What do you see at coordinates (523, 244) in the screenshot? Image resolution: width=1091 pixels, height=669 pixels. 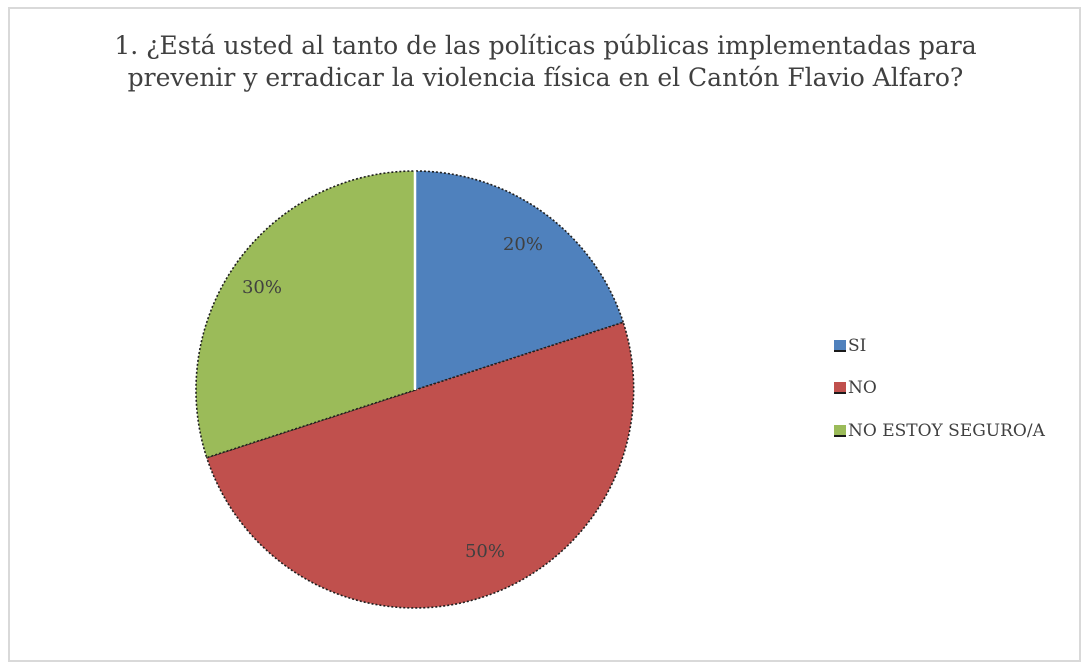 I see `data-label-si: 20%` at bounding box center [523, 244].